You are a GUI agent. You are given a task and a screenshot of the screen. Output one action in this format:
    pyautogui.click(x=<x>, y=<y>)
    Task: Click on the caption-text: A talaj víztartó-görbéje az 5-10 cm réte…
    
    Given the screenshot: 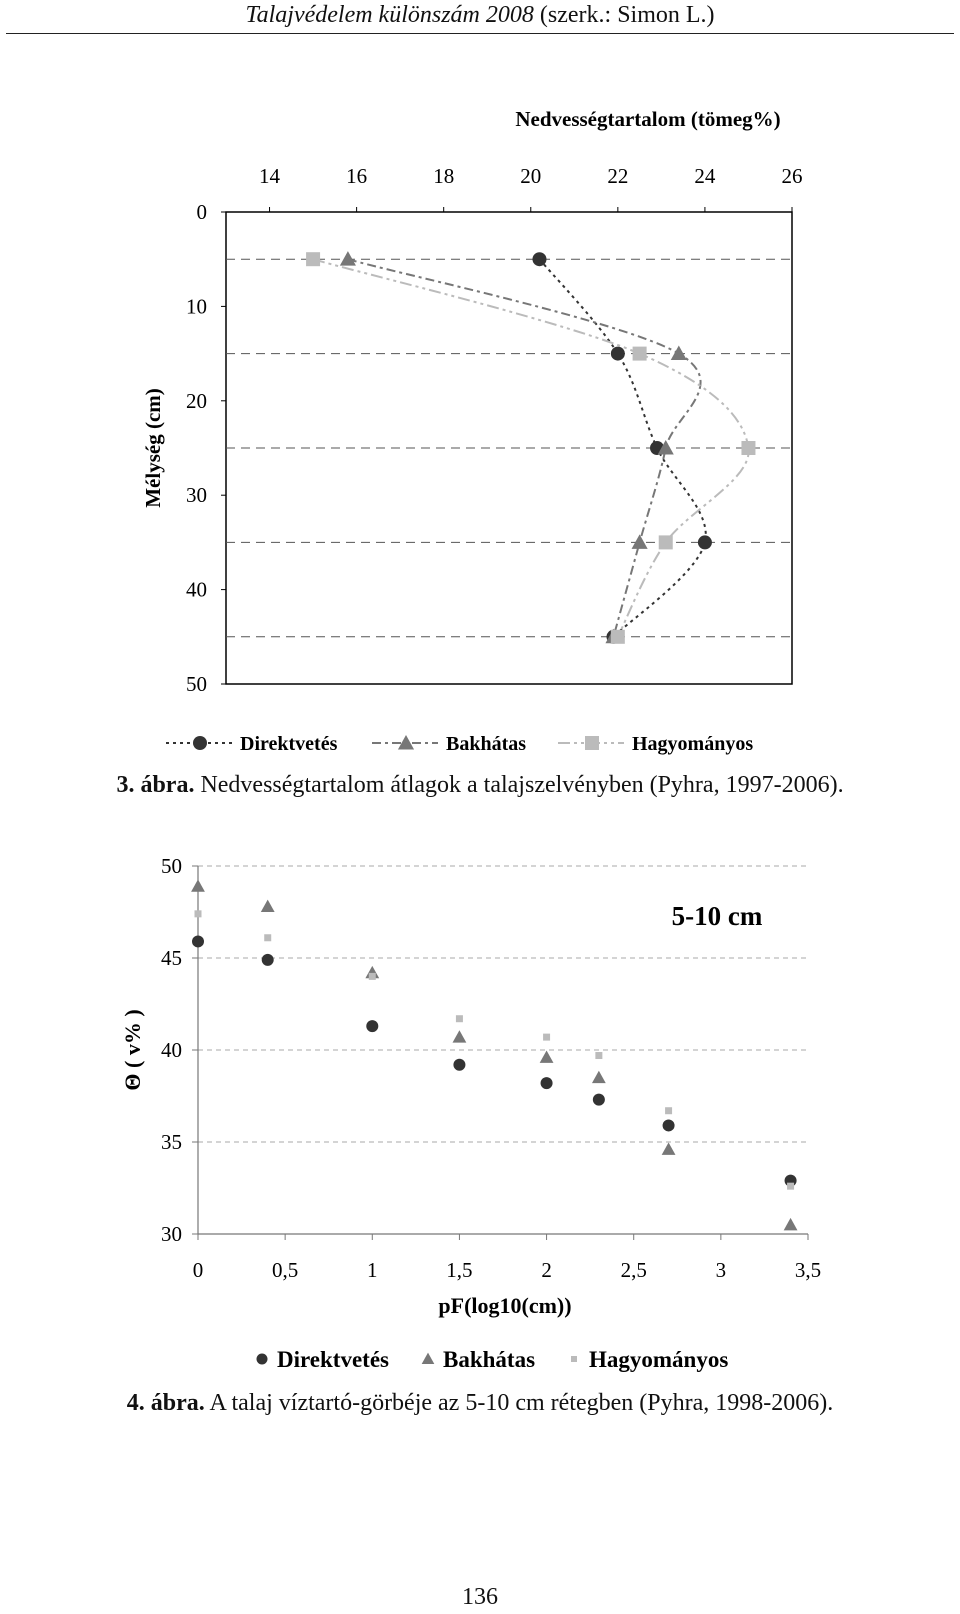 What is the action you would take?
    pyautogui.click(x=521, y=1403)
    